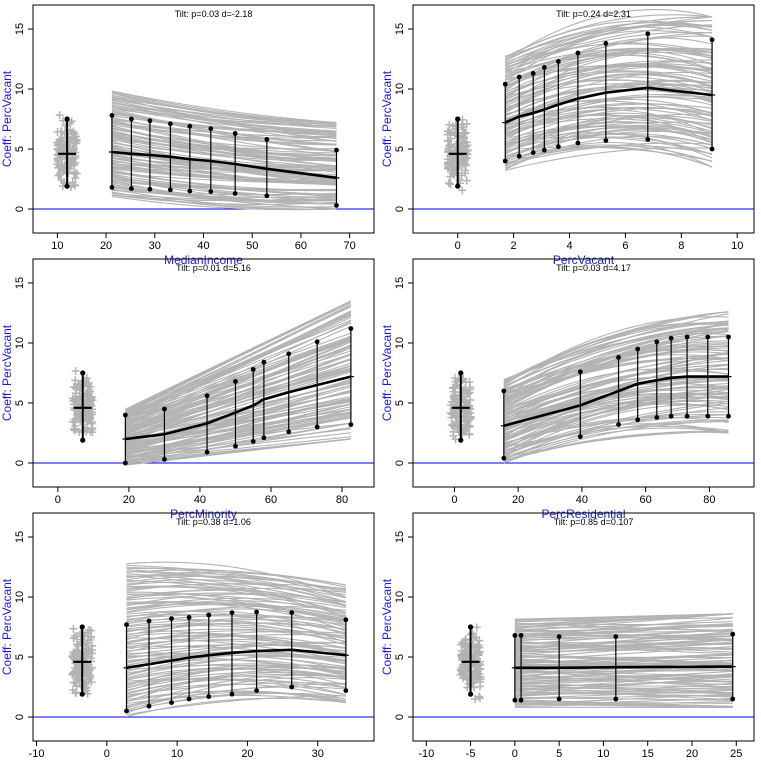  What do you see at coordinates (252, 246) in the screenshot?
I see `x-tick-label: 50` at bounding box center [252, 246].